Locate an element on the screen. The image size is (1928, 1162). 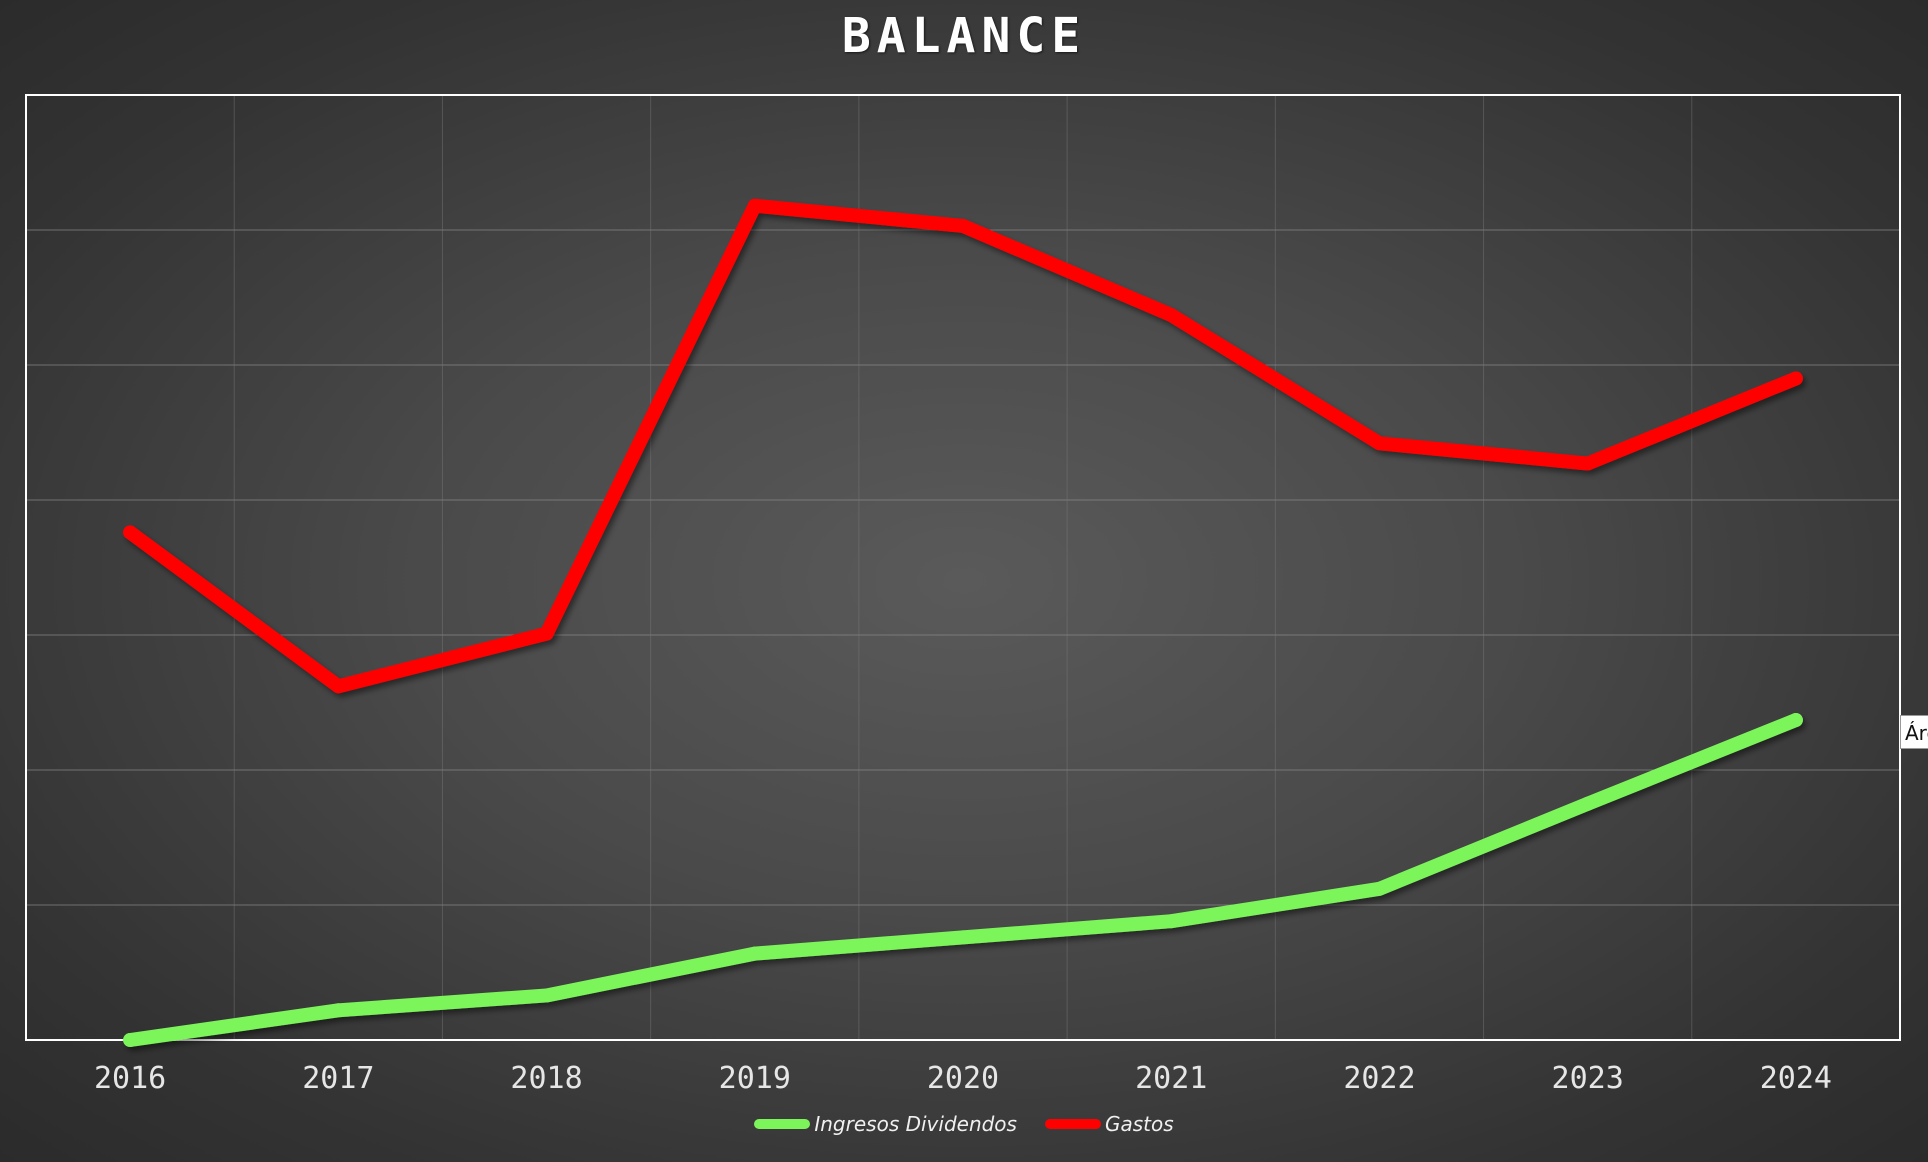
series-1-point-2024 is located at coordinates (1795, 378).